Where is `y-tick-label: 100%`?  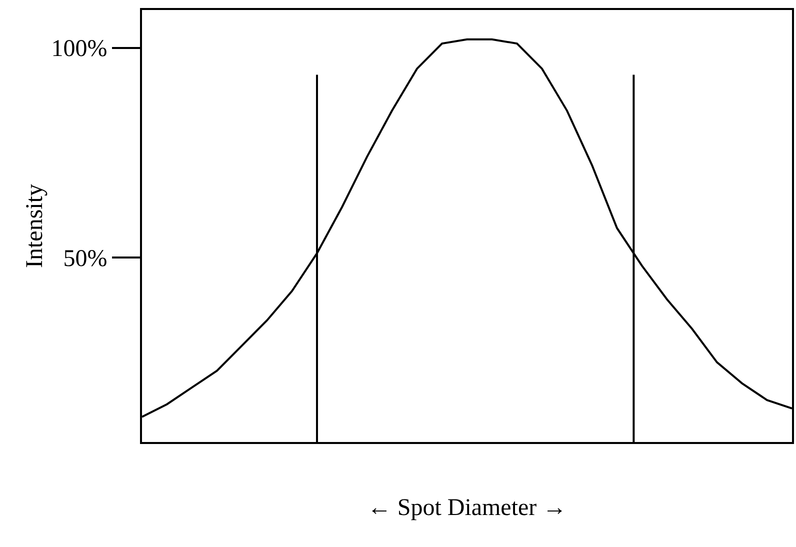
y-tick-label: 100% is located at coordinates (79, 49).